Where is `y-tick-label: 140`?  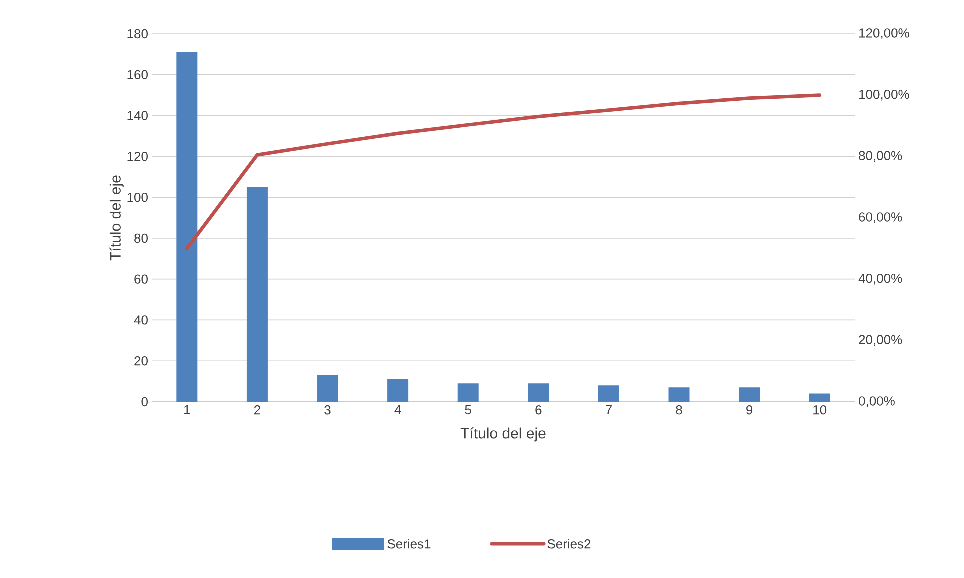
y-tick-label: 140 is located at coordinates (138, 115).